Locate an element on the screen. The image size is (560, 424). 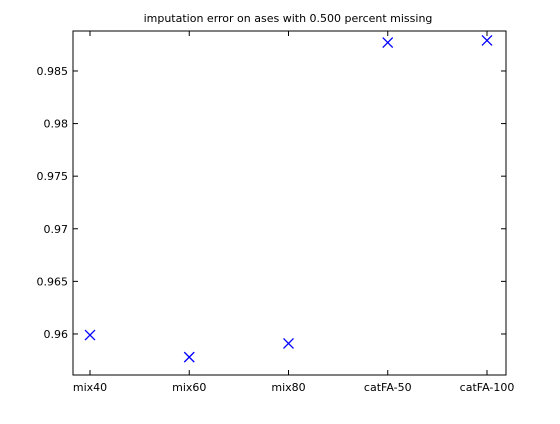
x-tick-label: mix80 is located at coordinates (288, 387).